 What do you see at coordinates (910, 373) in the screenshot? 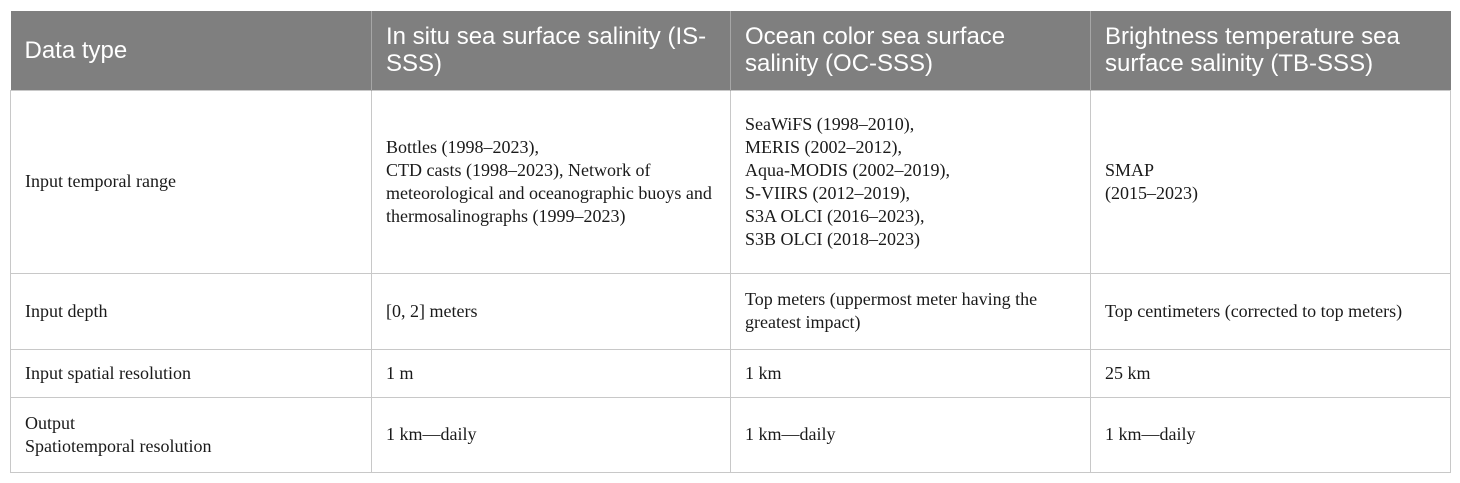
I see `cell-oc-sss-spatial-resolution: 1 km` at bounding box center [910, 373].